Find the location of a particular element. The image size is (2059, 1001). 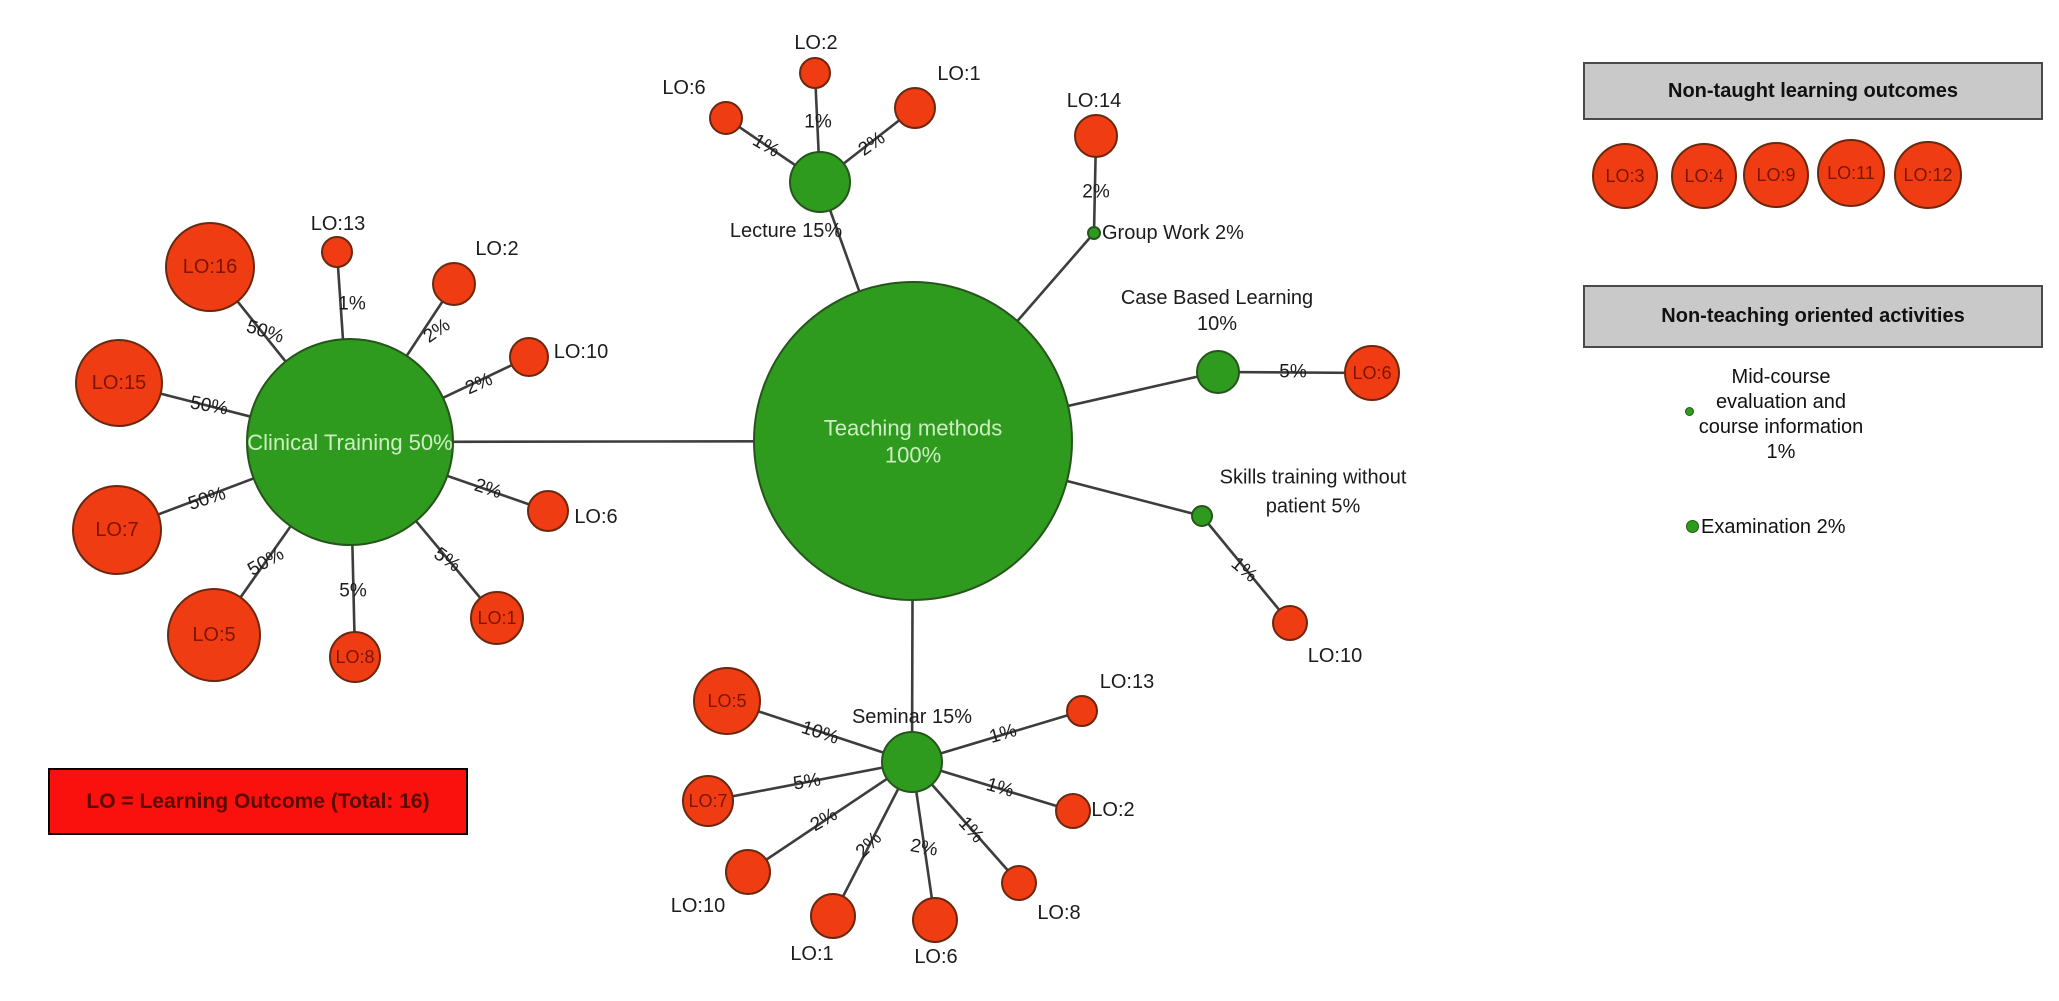

label-sm_lo10: LO:10 is located at coordinates (698, 906).